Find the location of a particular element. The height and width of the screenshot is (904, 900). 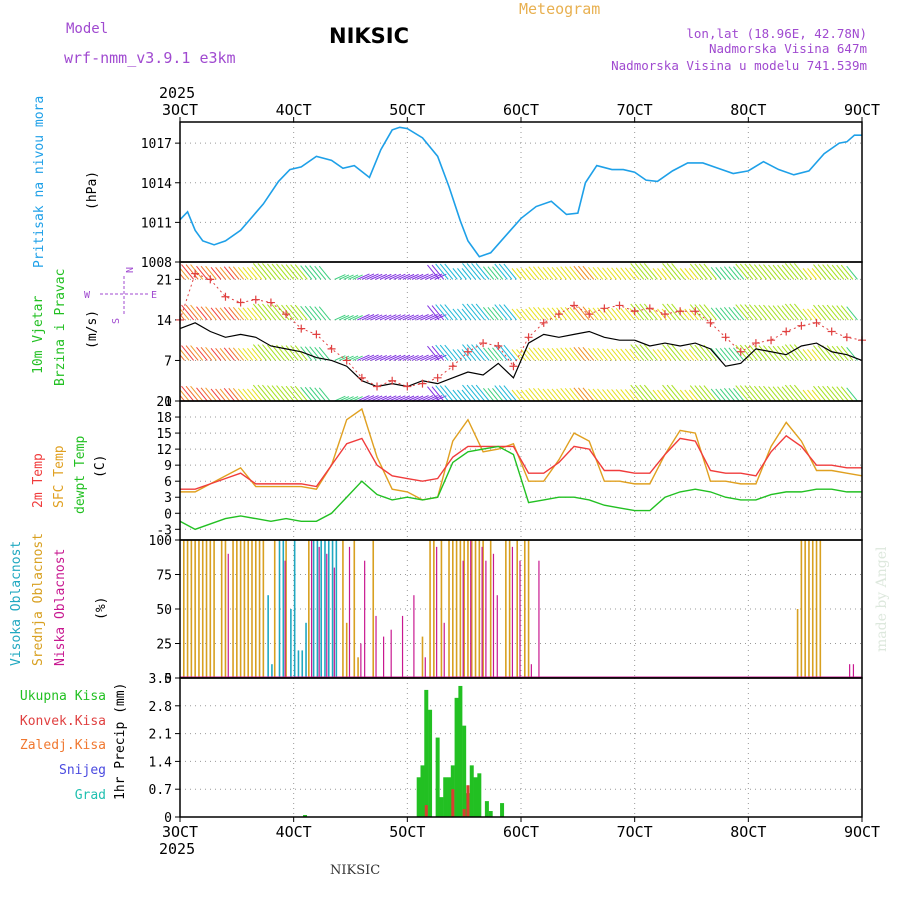

temperature-ytick-label: 3 is located at coordinates (168, 498).